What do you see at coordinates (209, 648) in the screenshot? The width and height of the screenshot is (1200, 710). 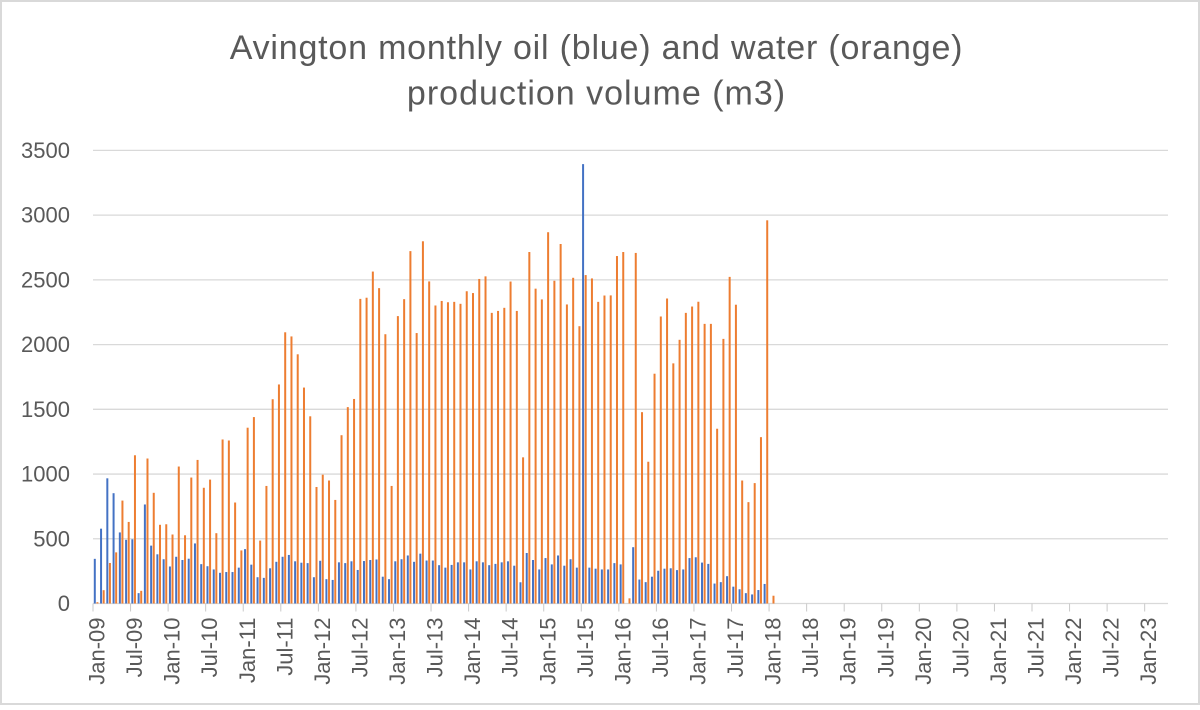 I see `svg-text: Jul-10` at bounding box center [209, 648].